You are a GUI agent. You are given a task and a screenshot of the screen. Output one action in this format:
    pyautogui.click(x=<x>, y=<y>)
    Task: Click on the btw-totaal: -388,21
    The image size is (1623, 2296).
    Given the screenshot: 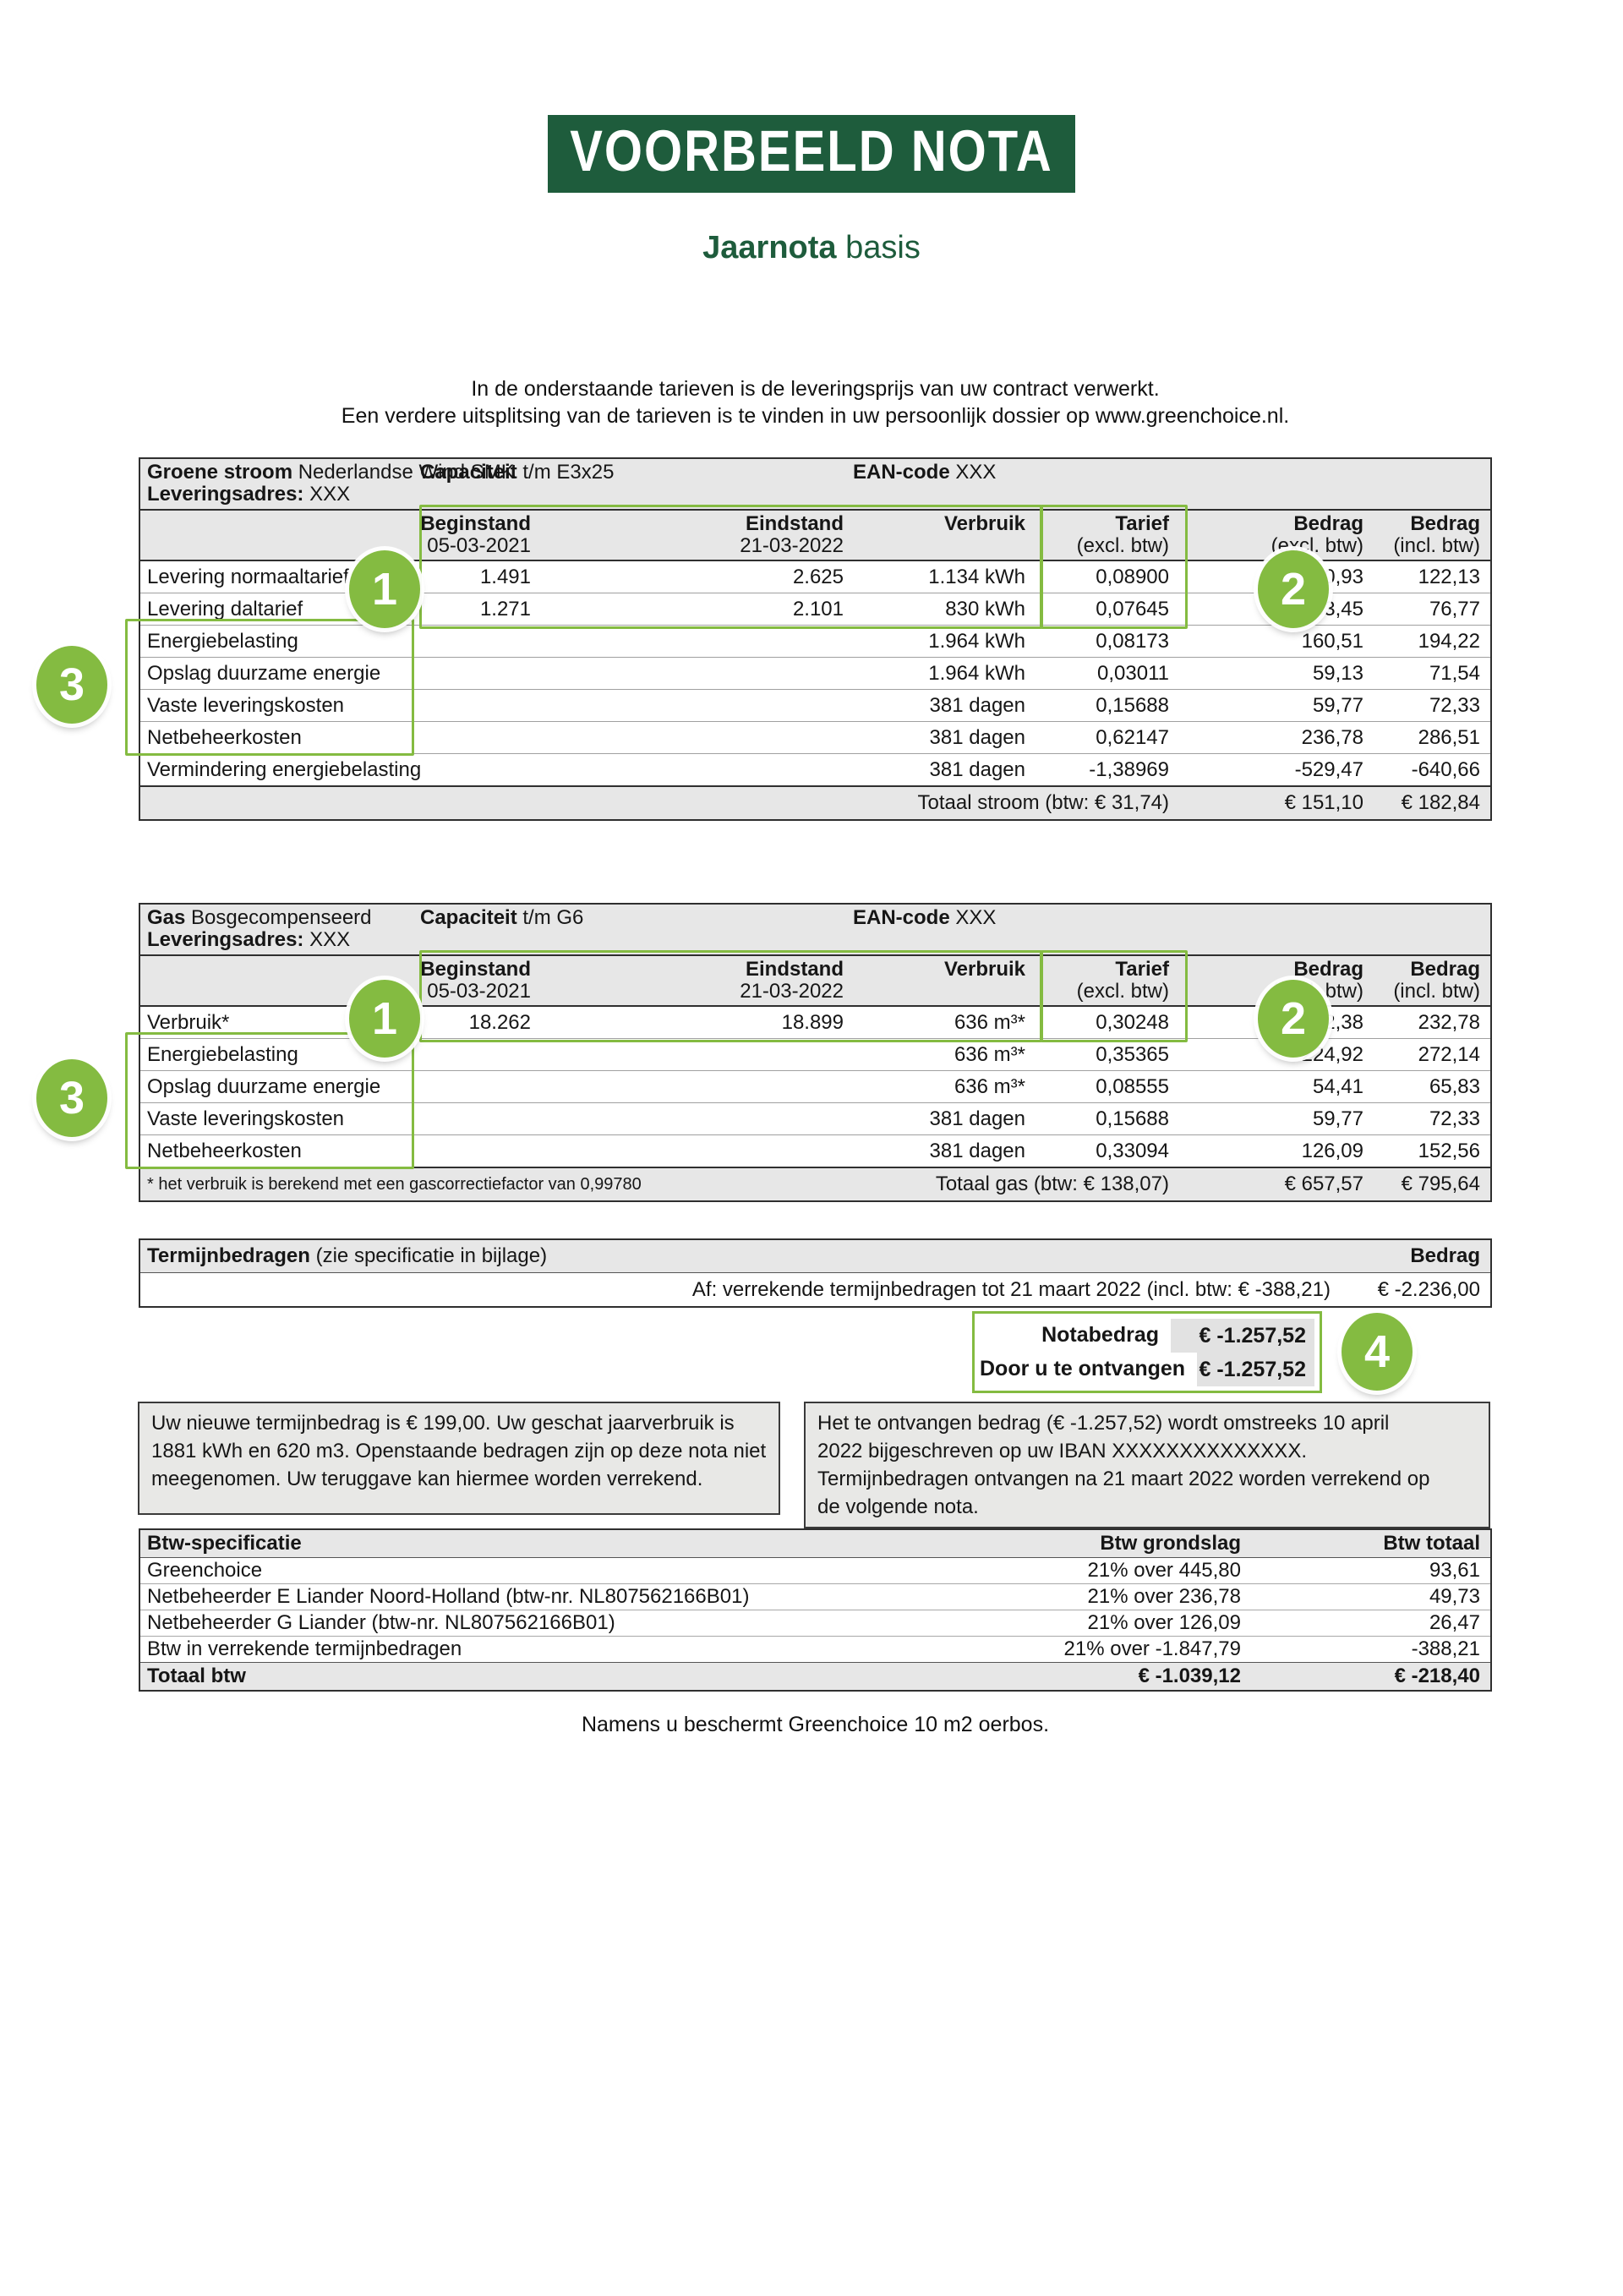 What is the action you would take?
    pyautogui.click(x=1446, y=1648)
    